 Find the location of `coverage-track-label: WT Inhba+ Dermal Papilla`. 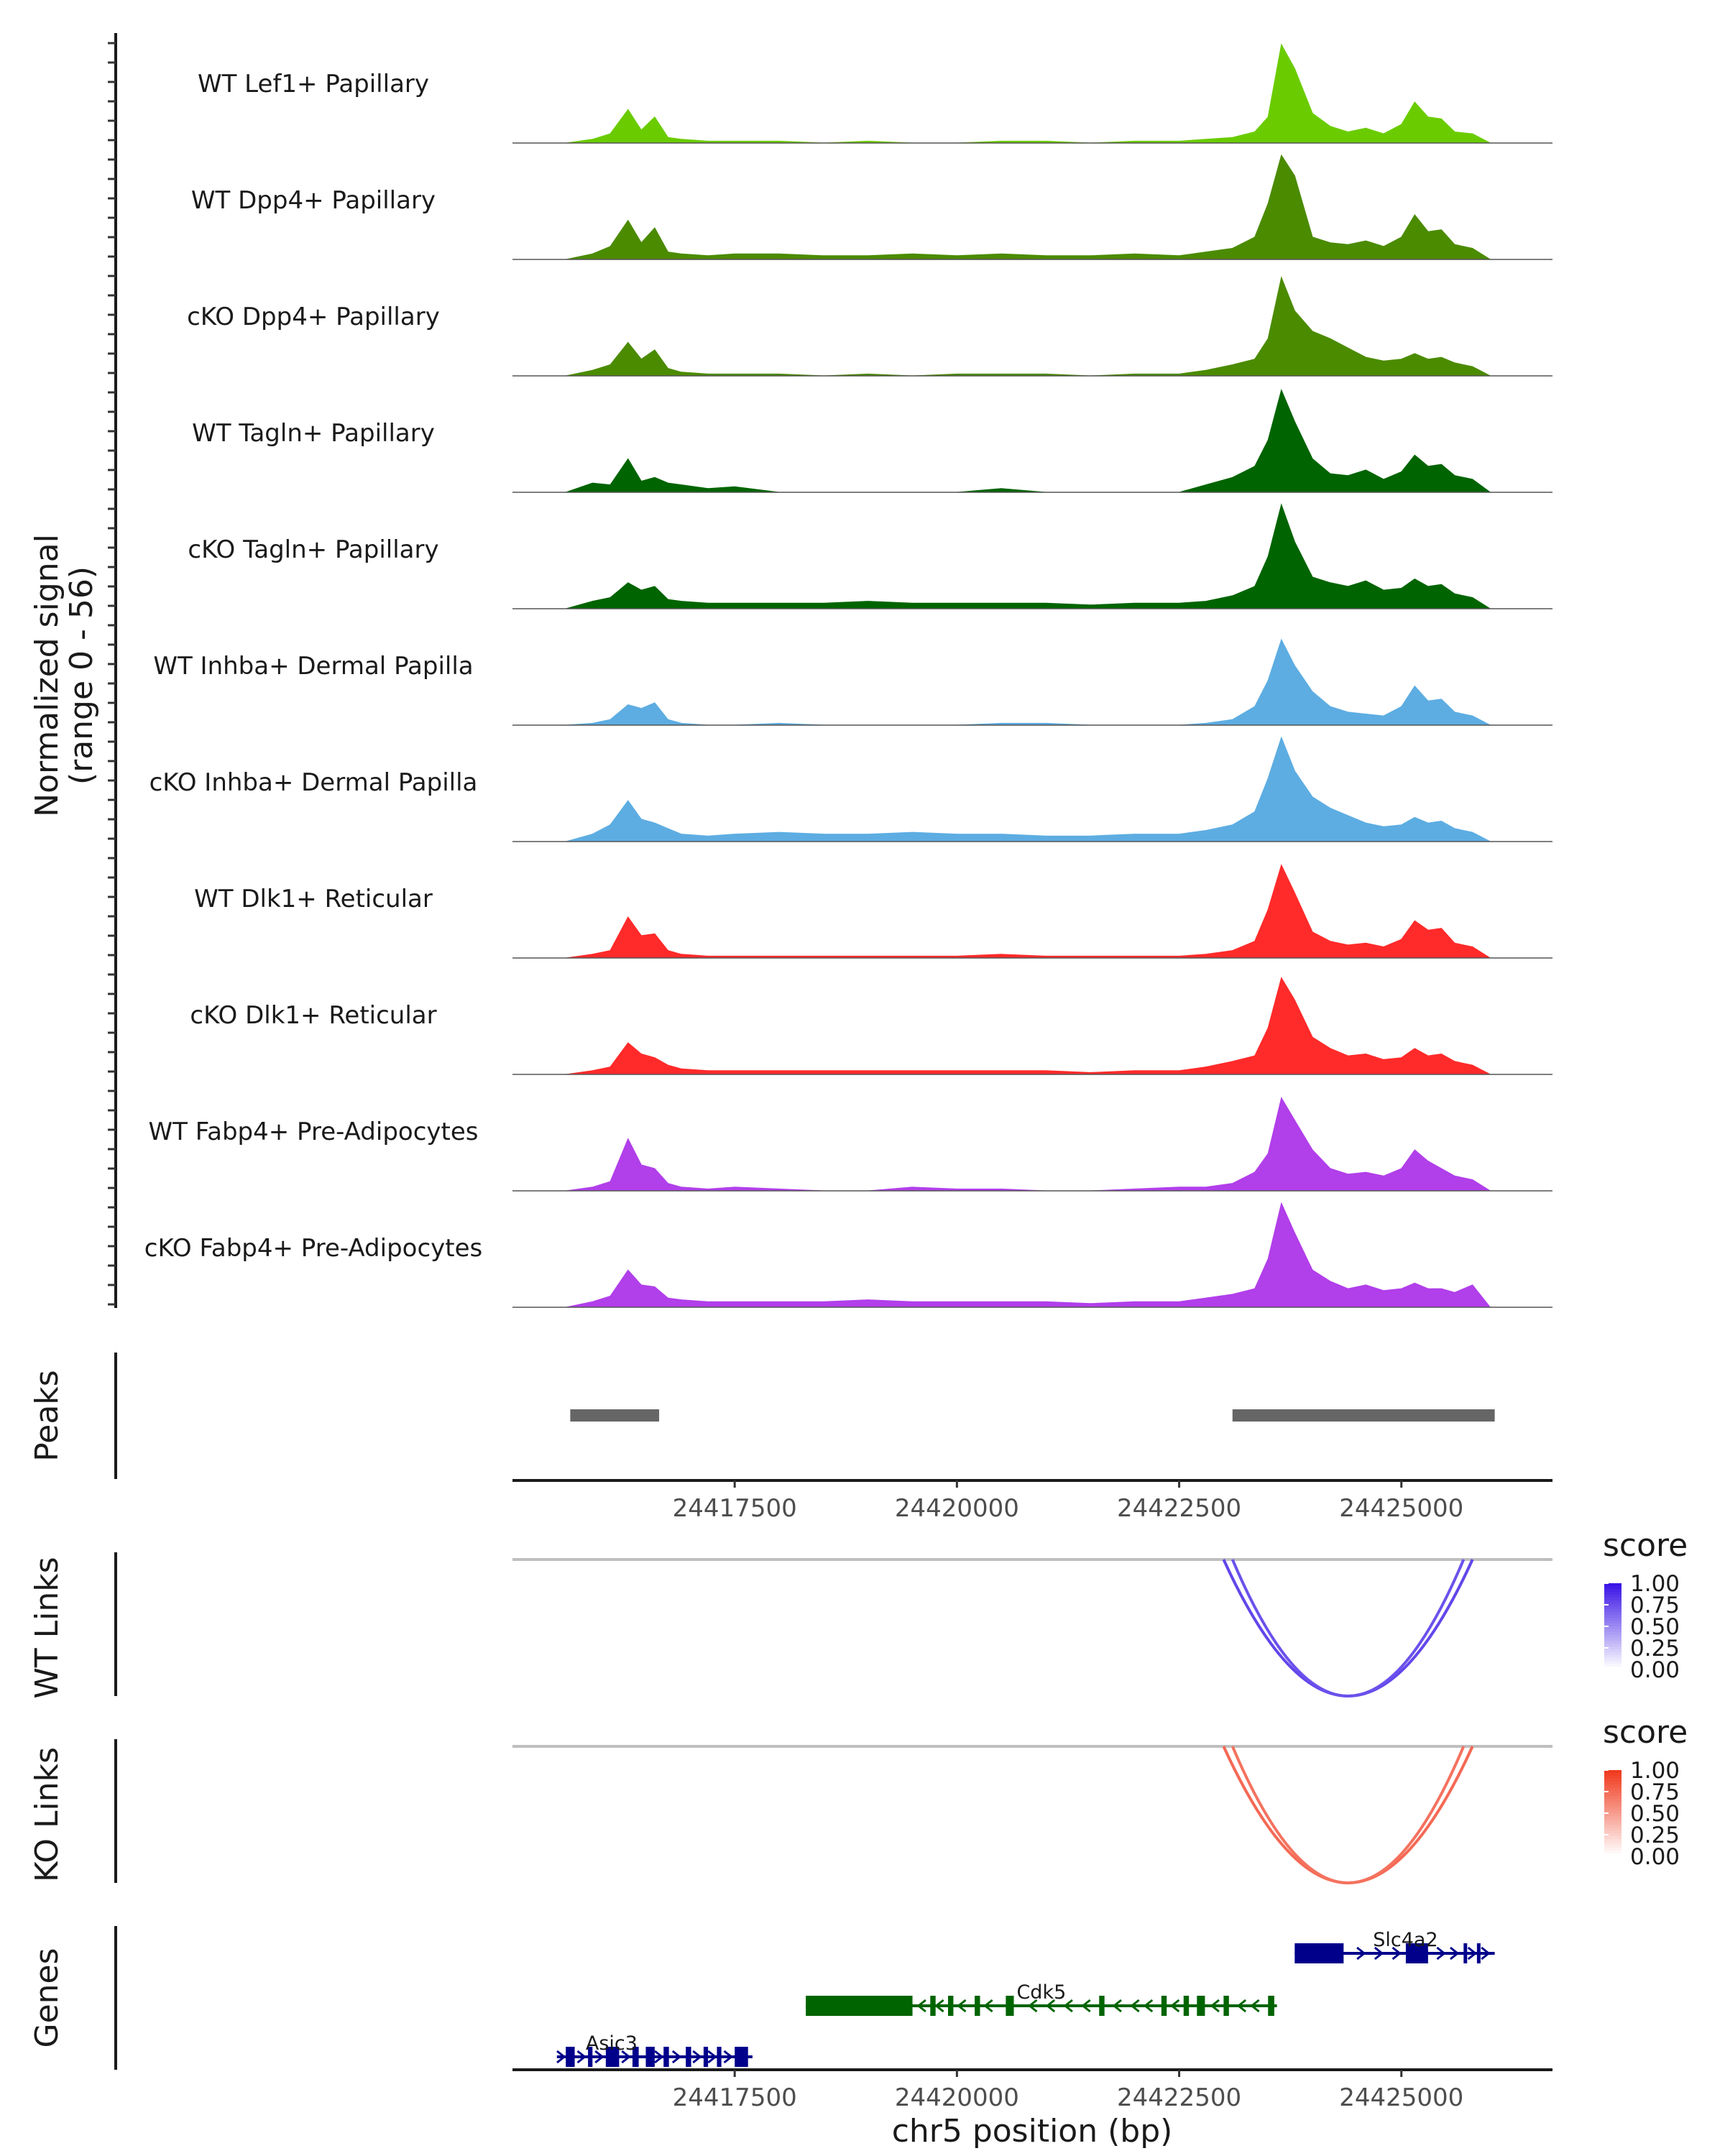

coverage-track-label: WT Inhba+ Dermal Papilla is located at coordinates (313, 666).